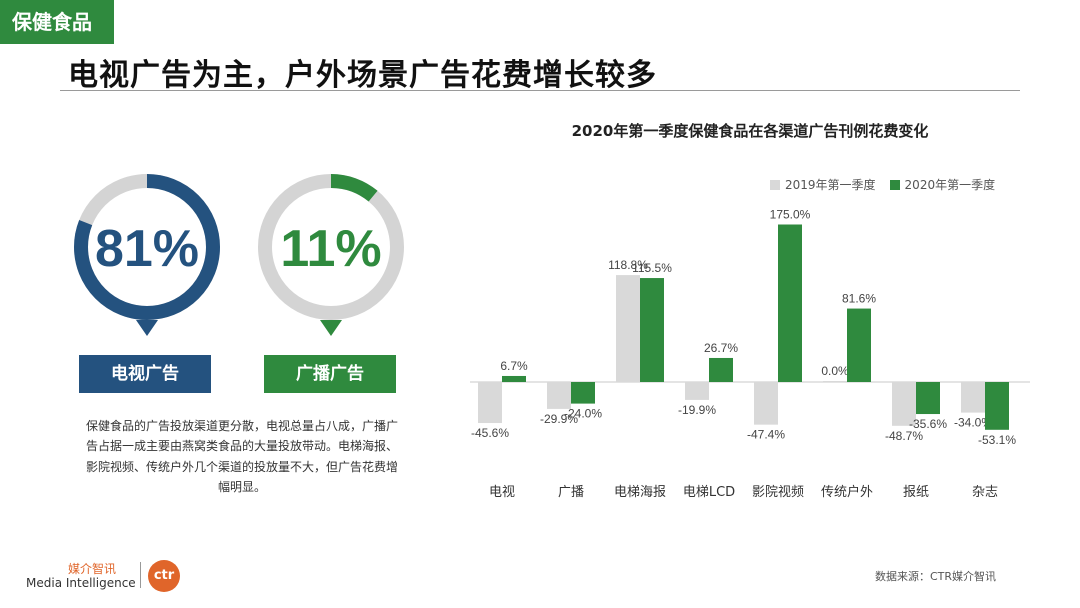  I want to click on data-label-2019-6: -48.7%, so click(904, 436).